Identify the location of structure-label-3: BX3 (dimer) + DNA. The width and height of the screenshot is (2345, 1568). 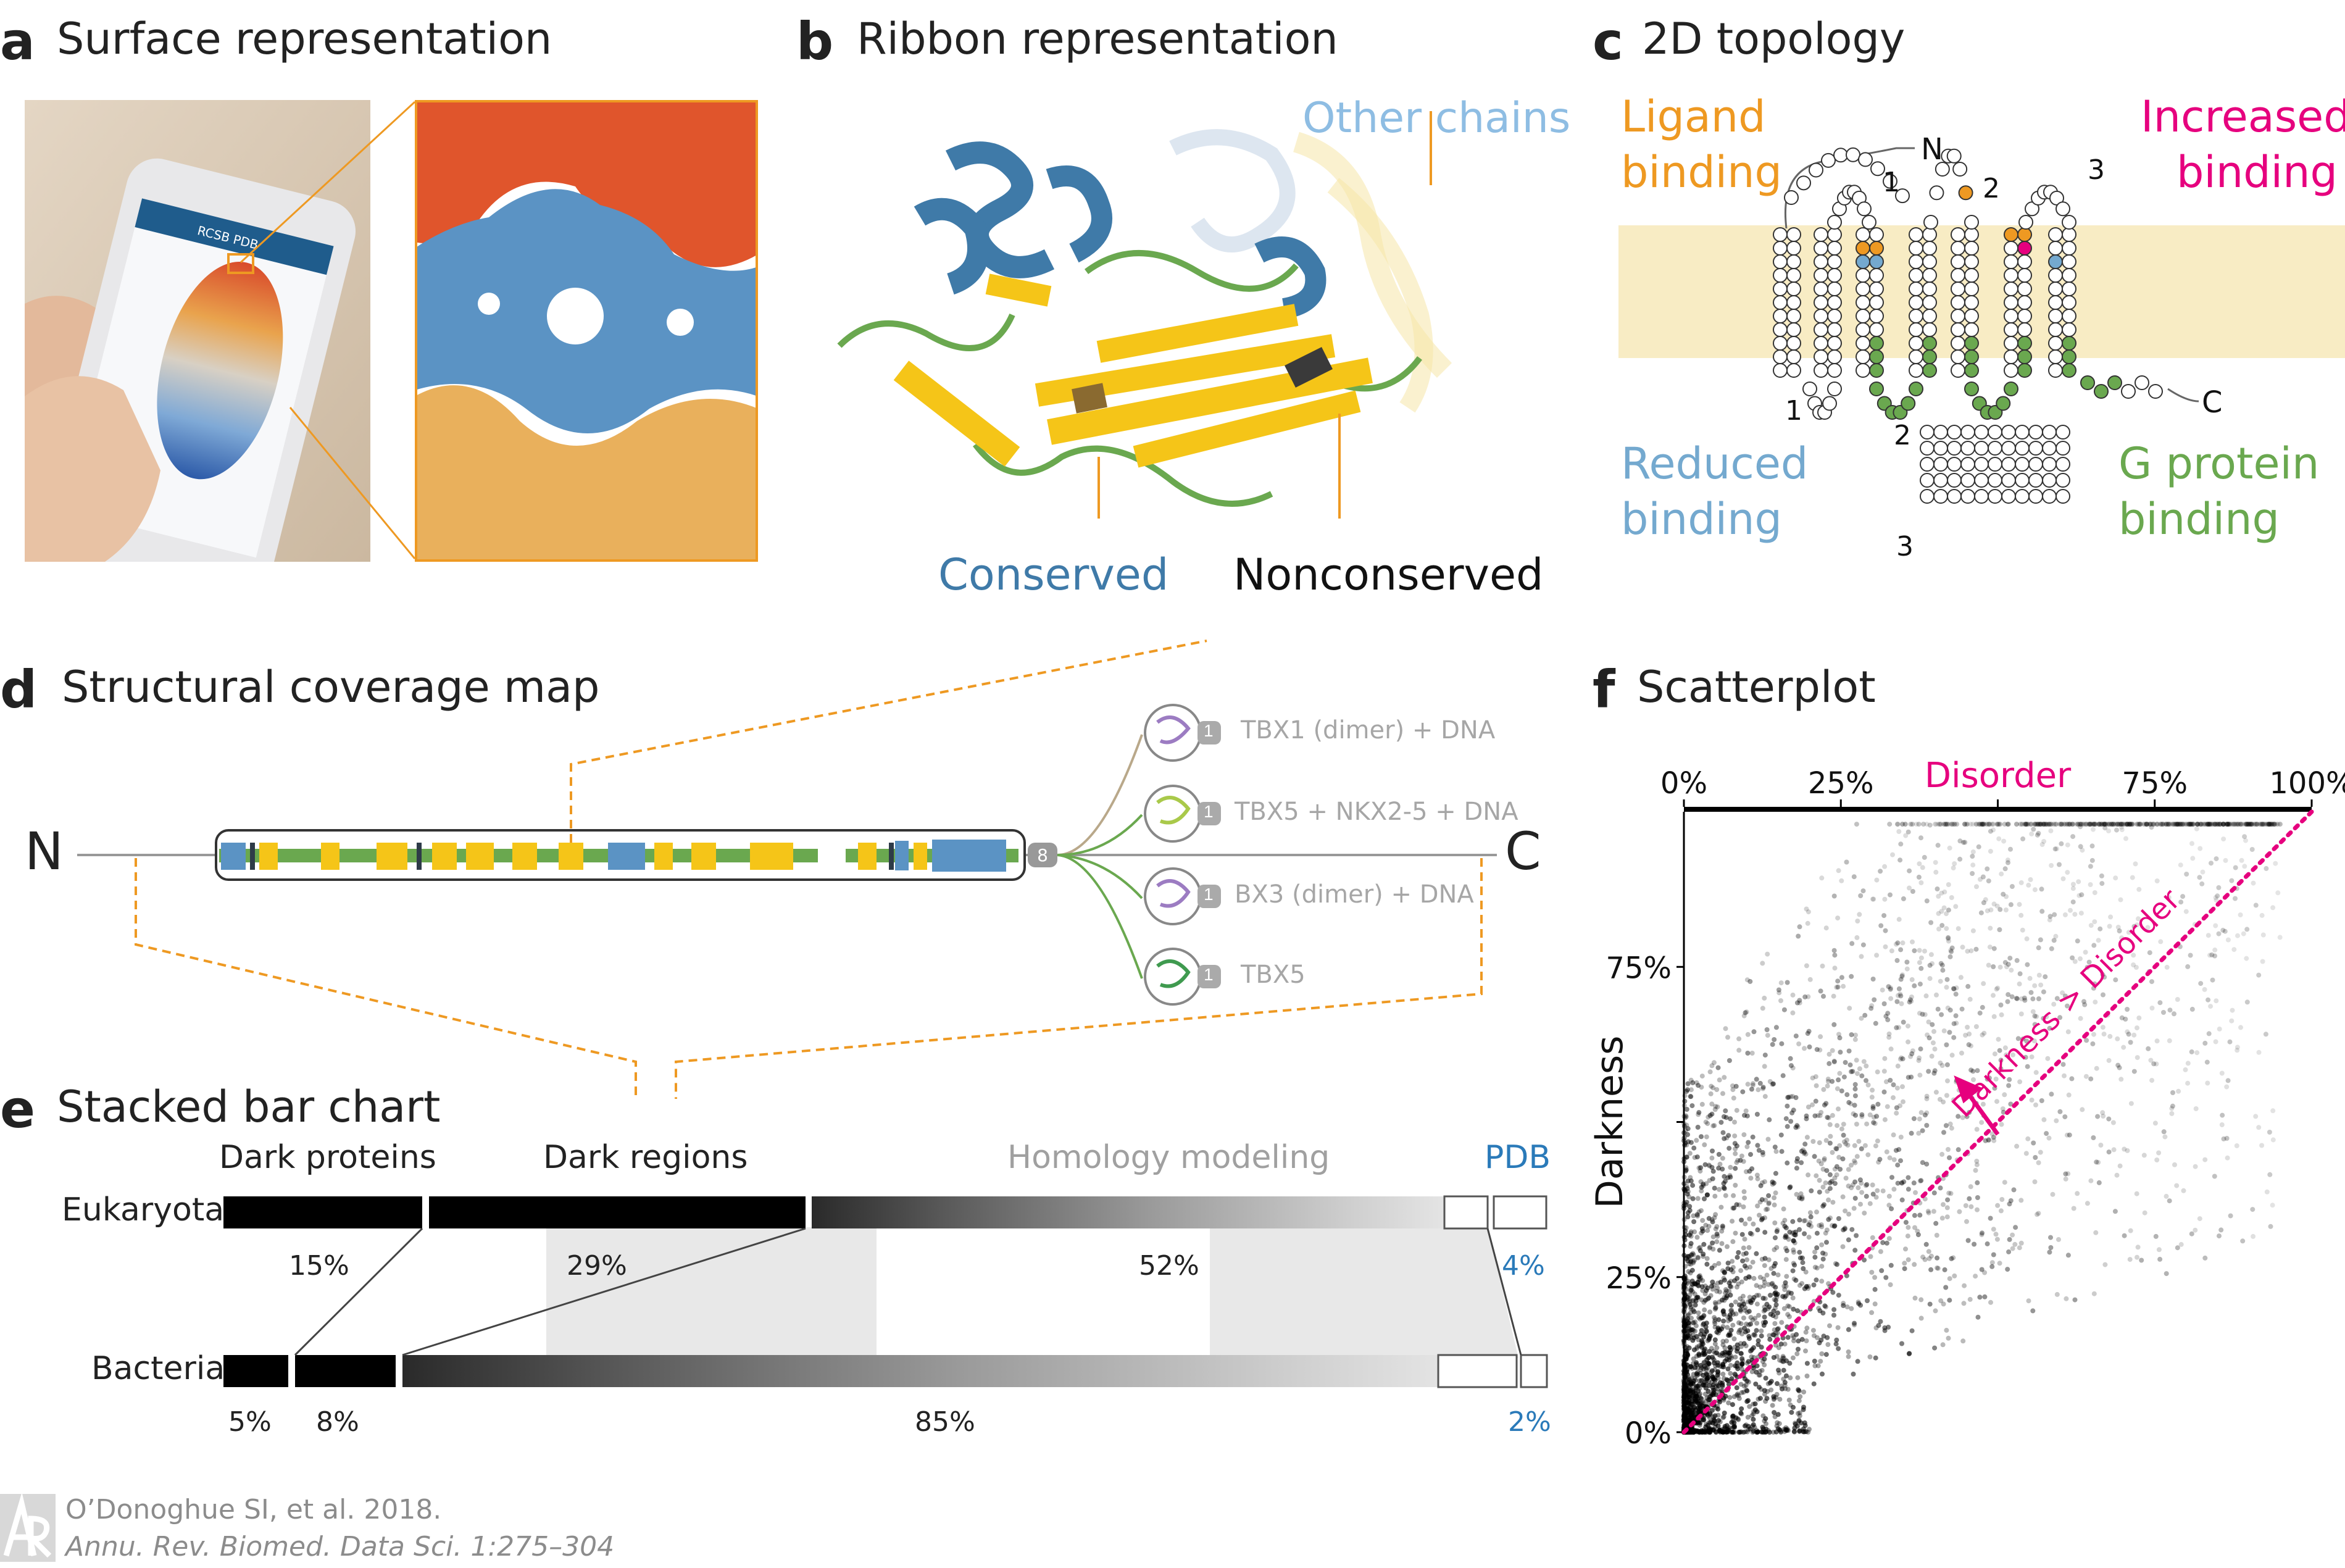
(1354, 894).